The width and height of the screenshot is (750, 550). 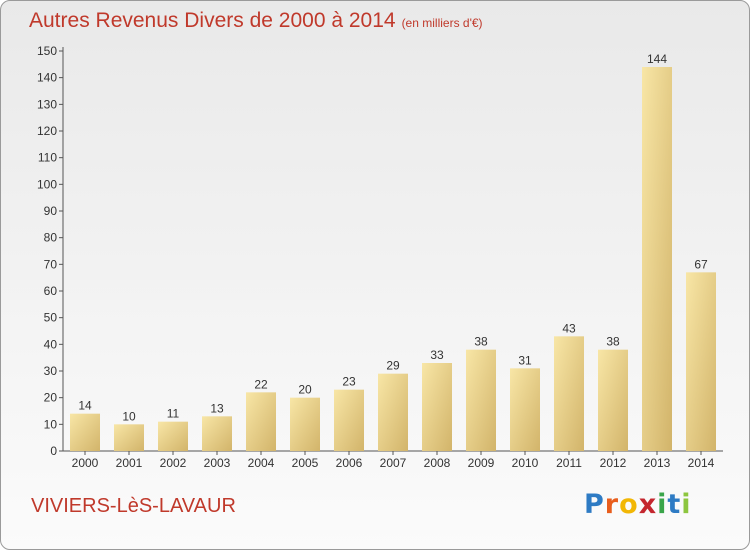 I want to click on value-label-2007: 29, so click(x=393, y=366).